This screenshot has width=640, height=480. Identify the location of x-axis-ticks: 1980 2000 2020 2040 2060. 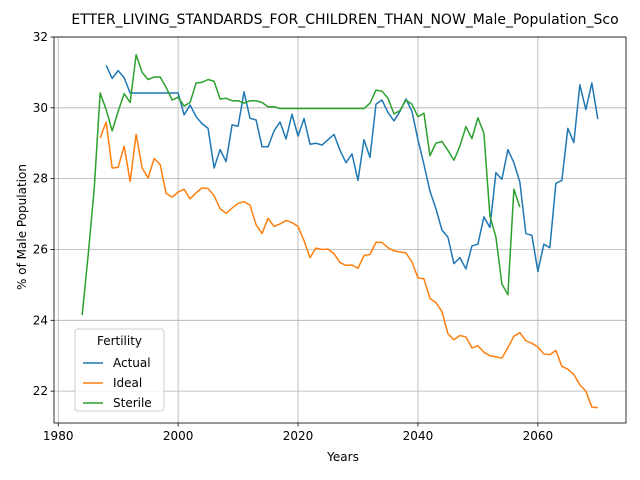
(298, 433).